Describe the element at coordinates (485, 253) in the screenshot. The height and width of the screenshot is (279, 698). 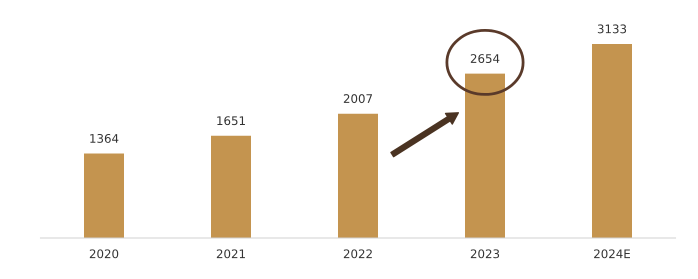
I see `x-tick-label: 2023` at that location.